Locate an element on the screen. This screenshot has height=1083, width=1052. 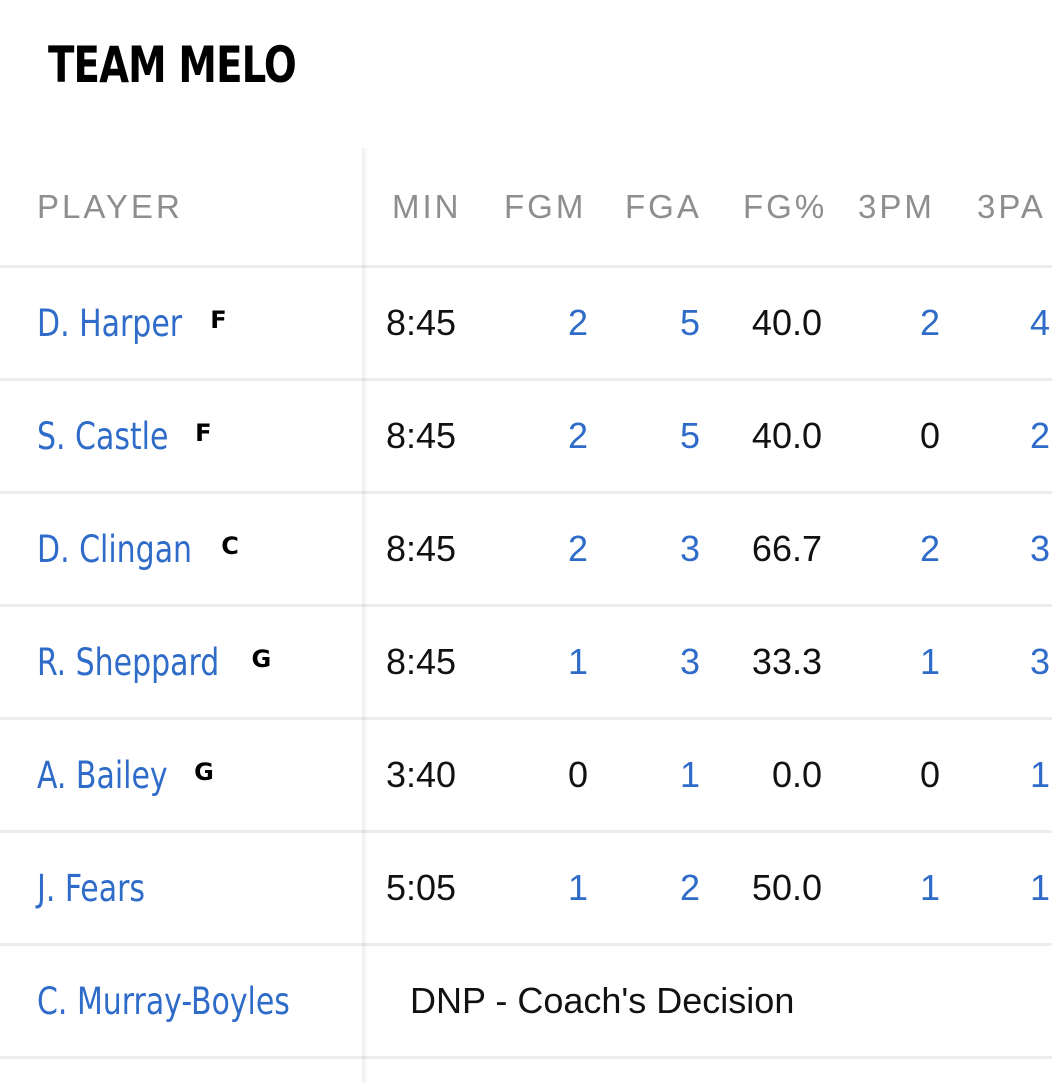
player-cell: R. Sheppard G is located at coordinates (154, 662).